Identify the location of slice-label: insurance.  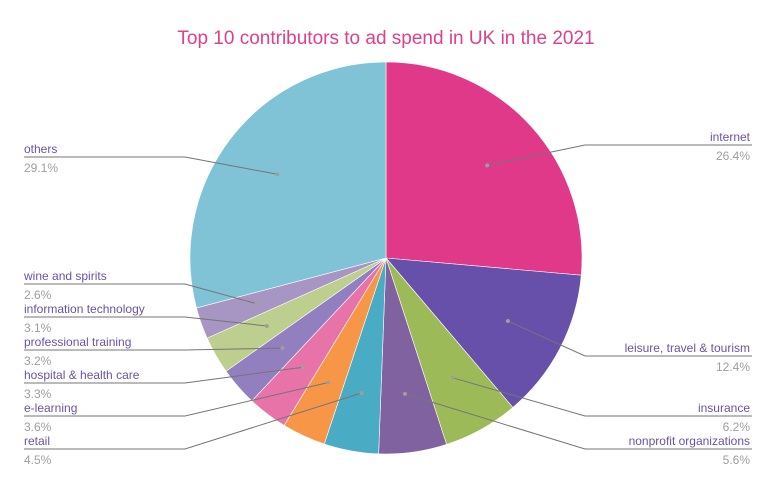
(724, 408).